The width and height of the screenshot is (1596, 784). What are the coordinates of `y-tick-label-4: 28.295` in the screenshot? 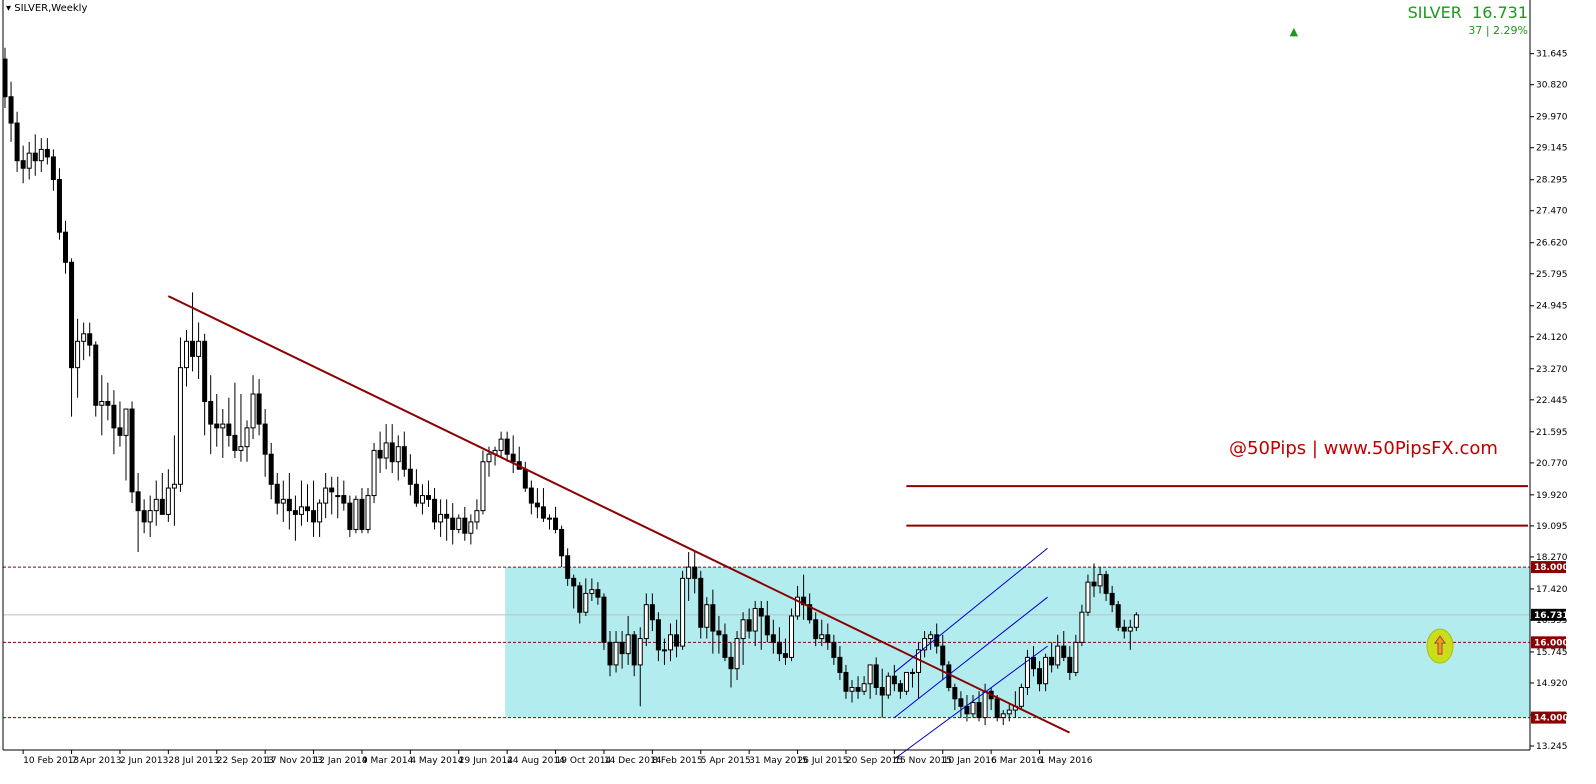 It's located at (1552, 181).